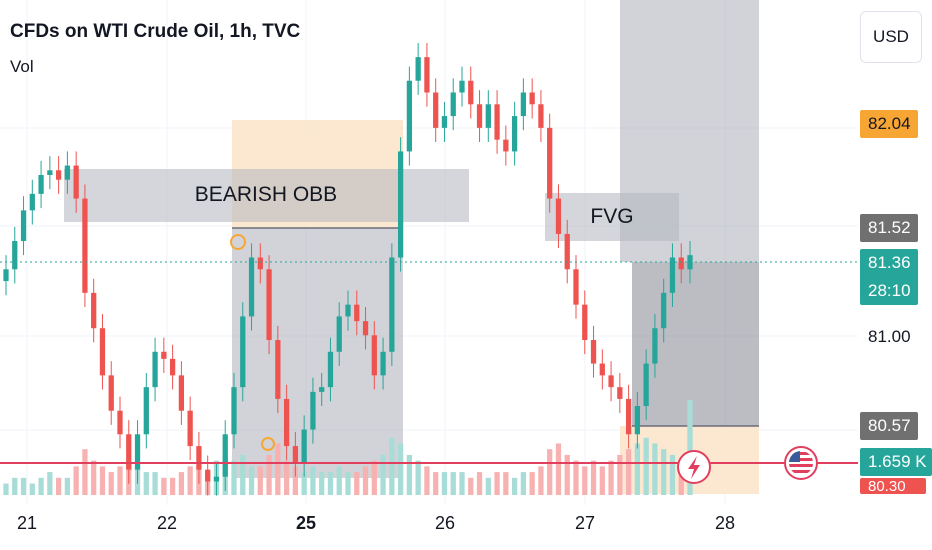 The width and height of the screenshot is (932, 550). What do you see at coordinates (306, 523) in the screenshot?
I see `x-tick-label: 25` at bounding box center [306, 523].